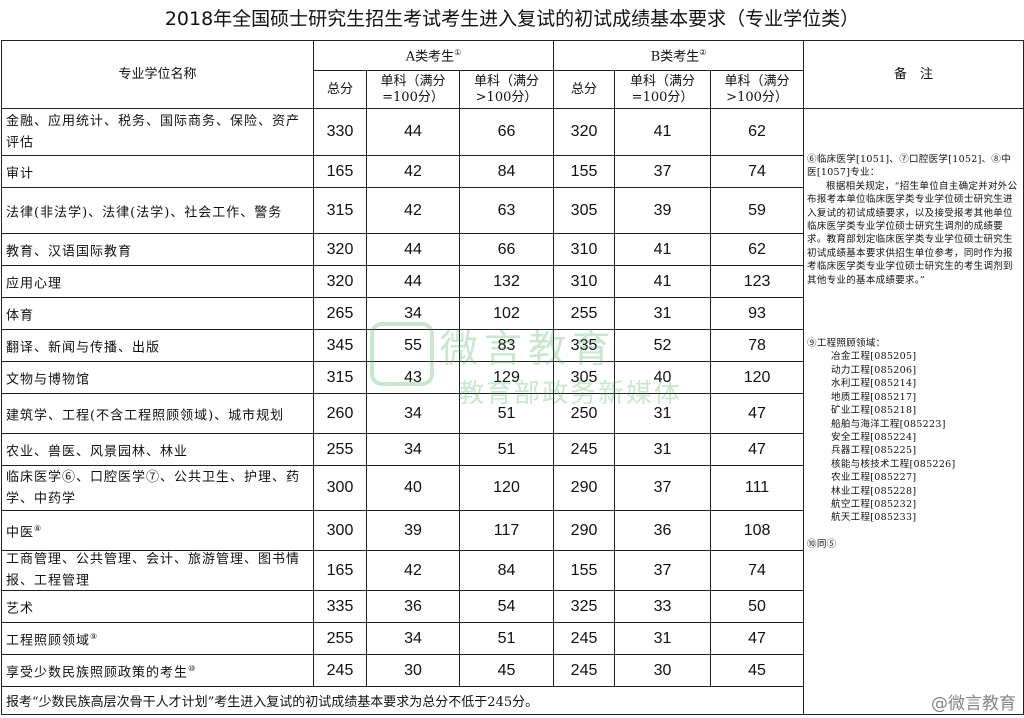 The width and height of the screenshot is (1024, 718). I want to click on degree-name: 艺术, so click(157, 606).